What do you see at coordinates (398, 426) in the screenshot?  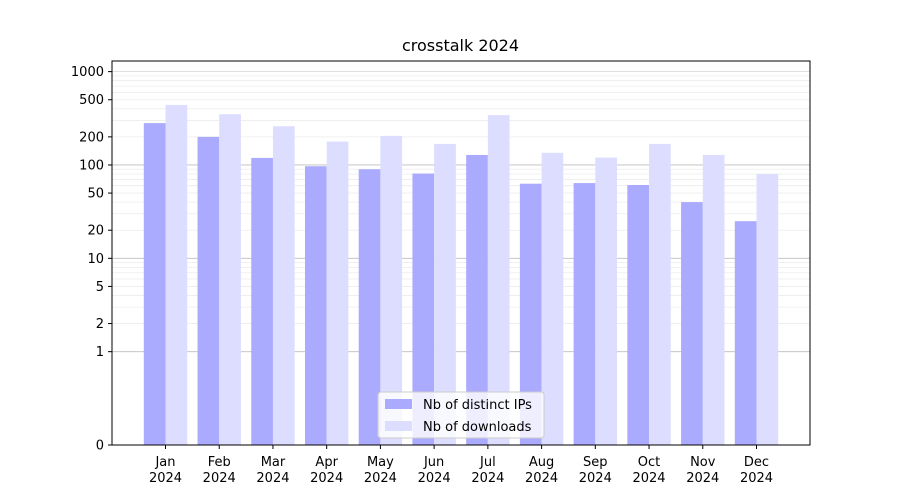 I see `legend-swatch-downloads` at bounding box center [398, 426].